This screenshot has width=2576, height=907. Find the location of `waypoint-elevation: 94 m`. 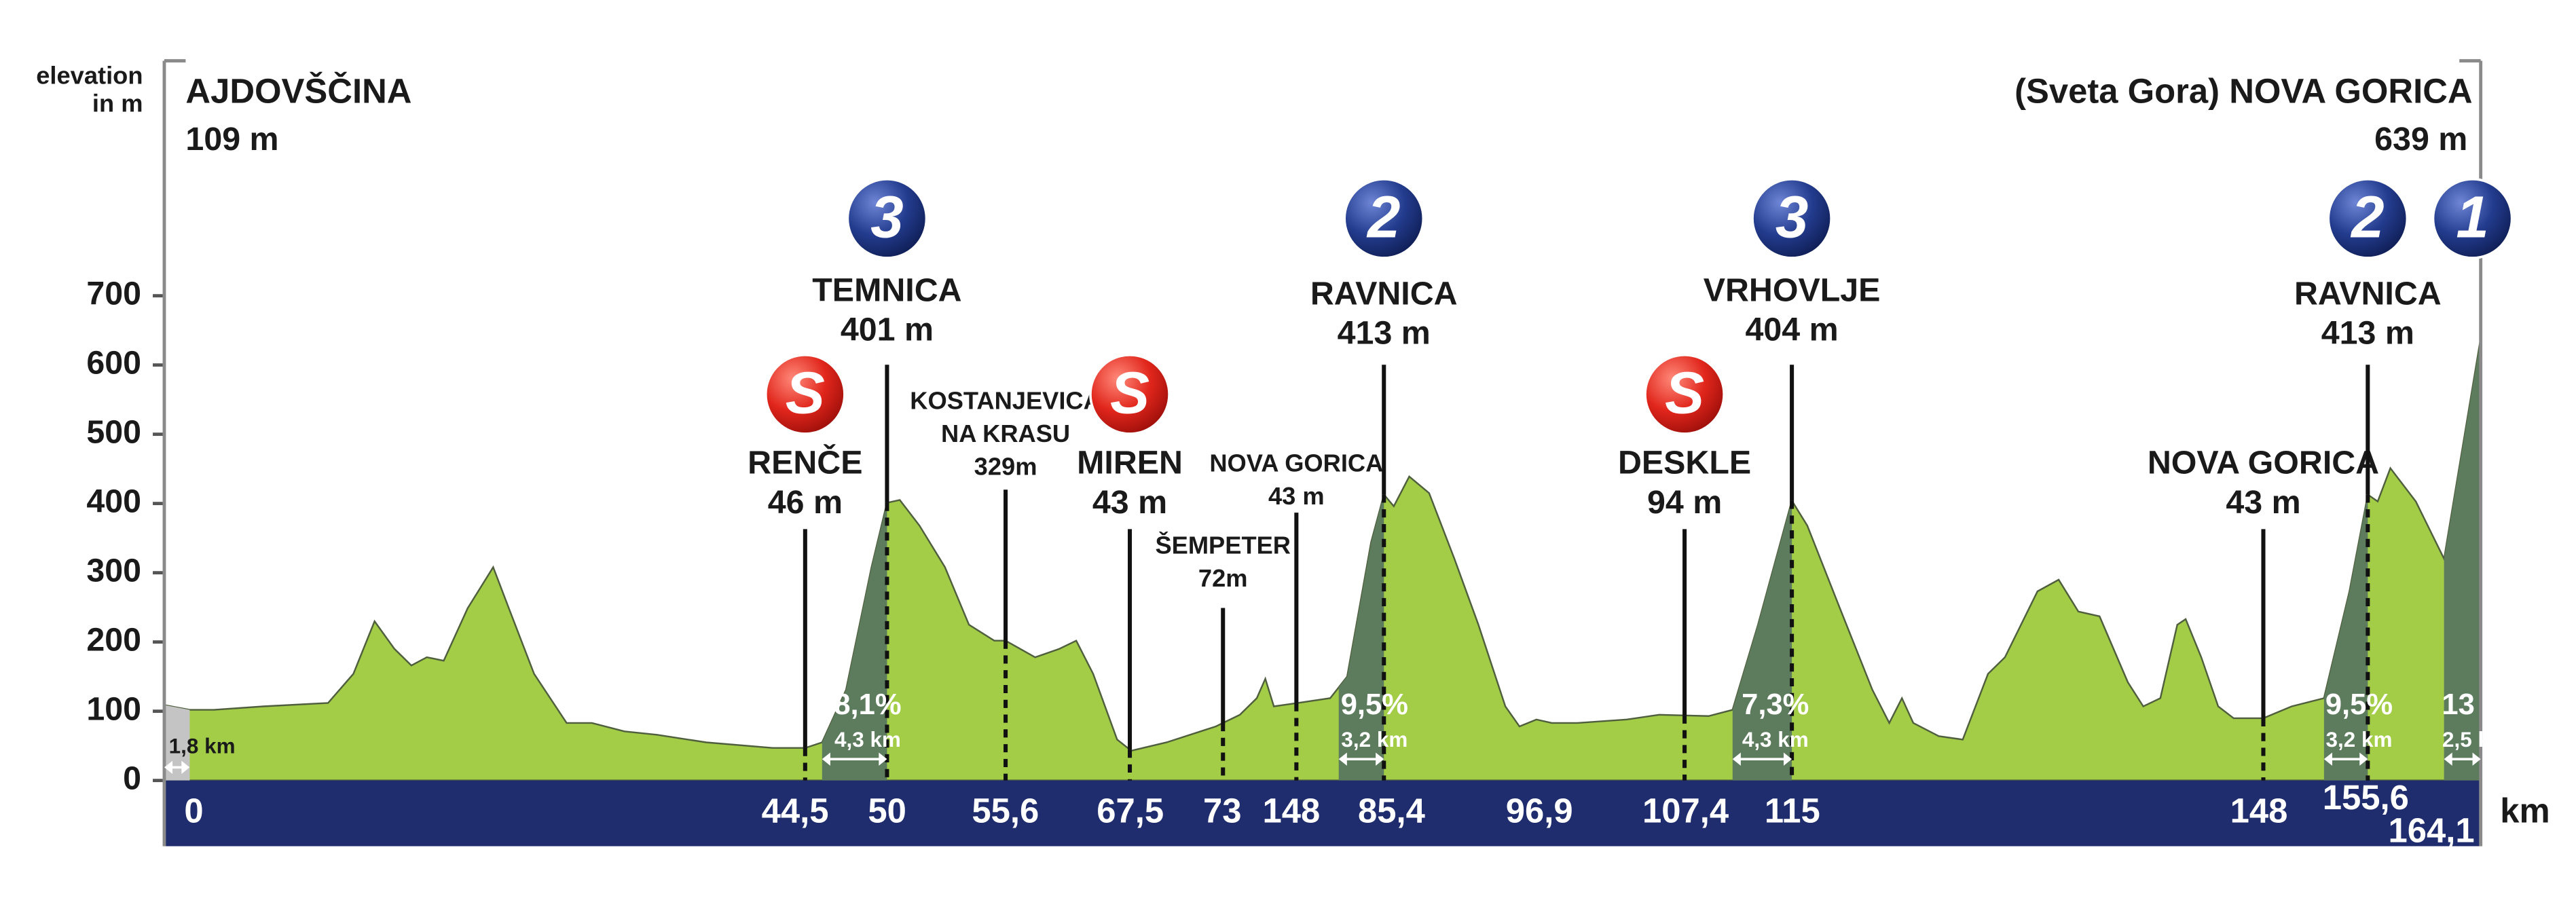

waypoint-elevation: 94 m is located at coordinates (1685, 502).